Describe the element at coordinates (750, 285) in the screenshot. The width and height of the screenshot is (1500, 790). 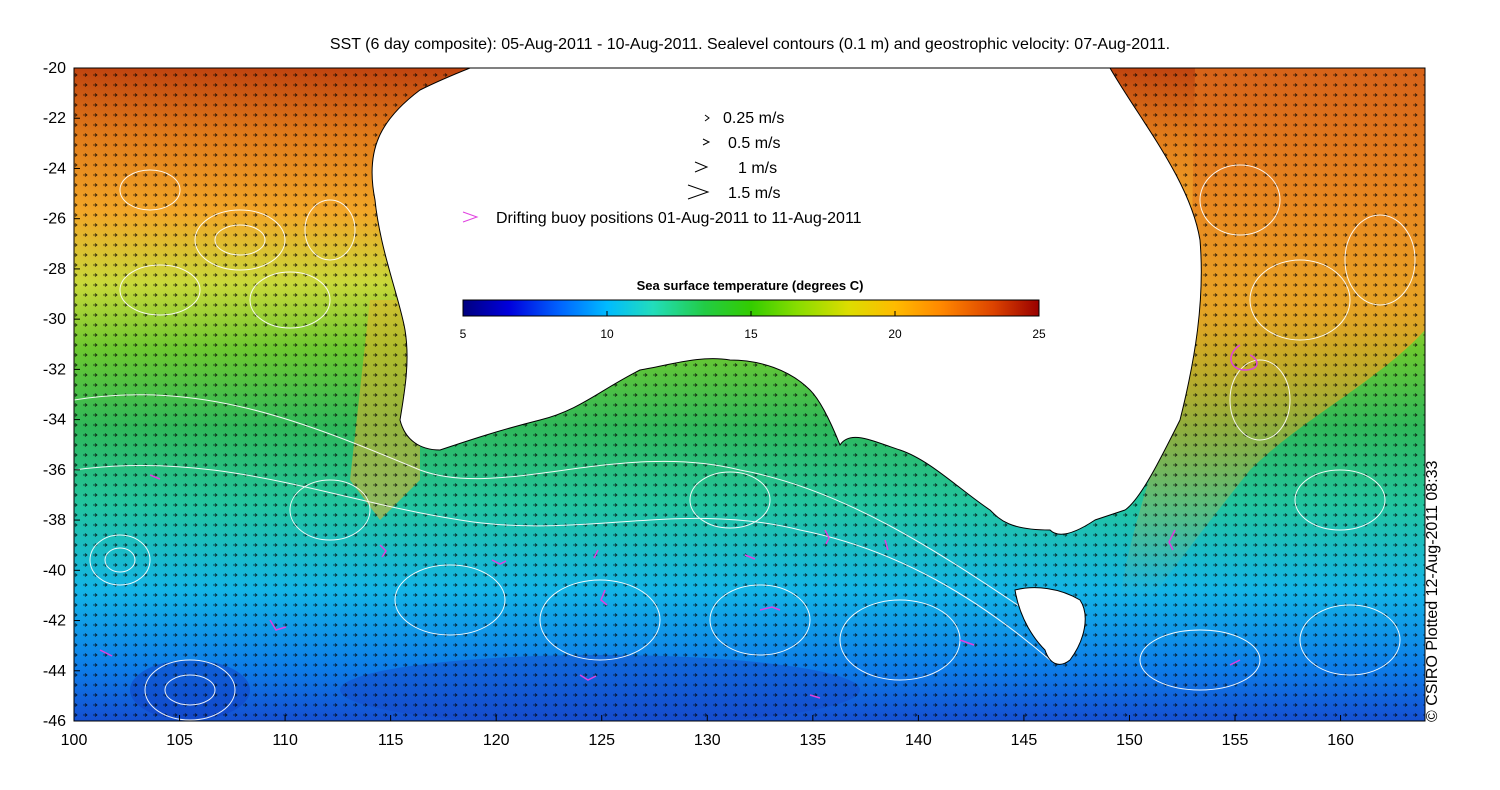
I see `colorbar-title: Sea surface temperature (degrees C)` at that location.